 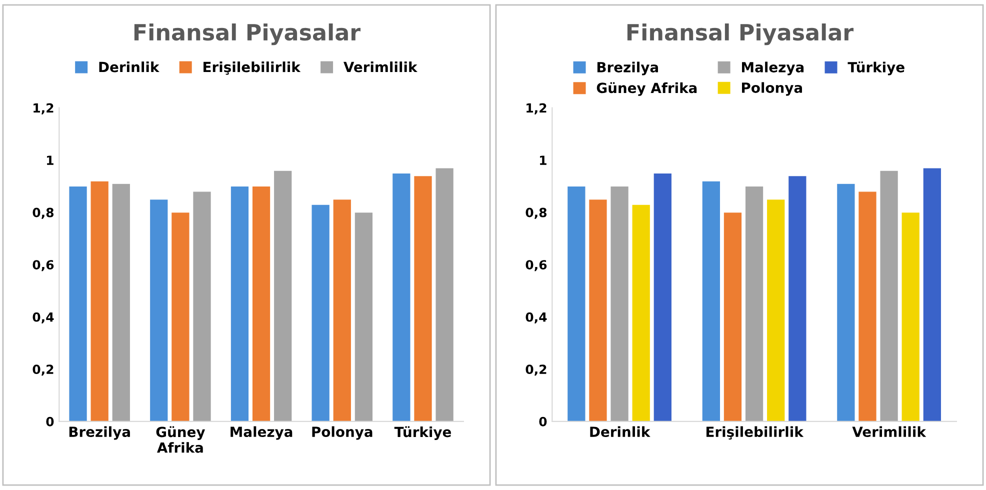 I want to click on x-tick-label: Malezya, so click(x=261, y=433).